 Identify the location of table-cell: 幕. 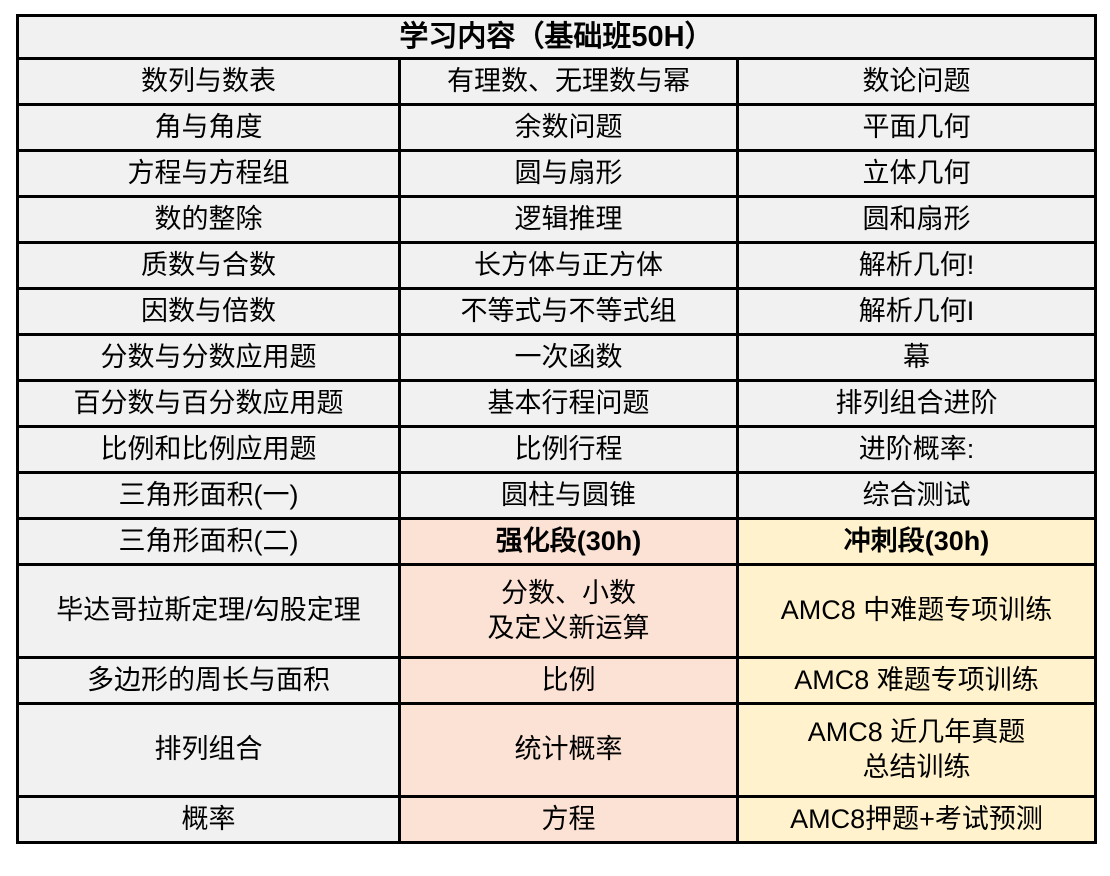
(916, 358).